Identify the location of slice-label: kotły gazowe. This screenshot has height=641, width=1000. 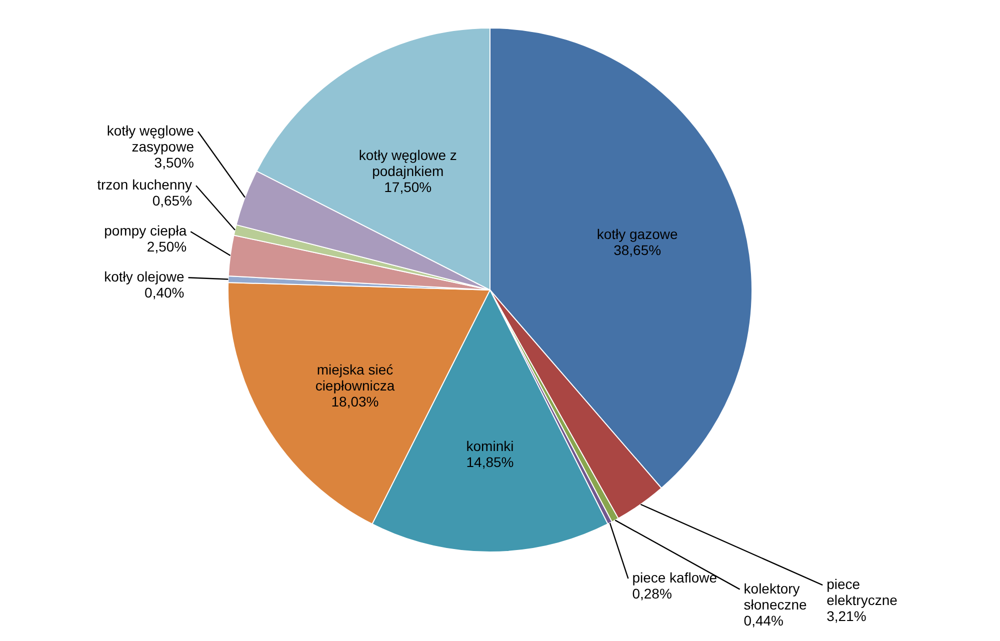
(637, 234).